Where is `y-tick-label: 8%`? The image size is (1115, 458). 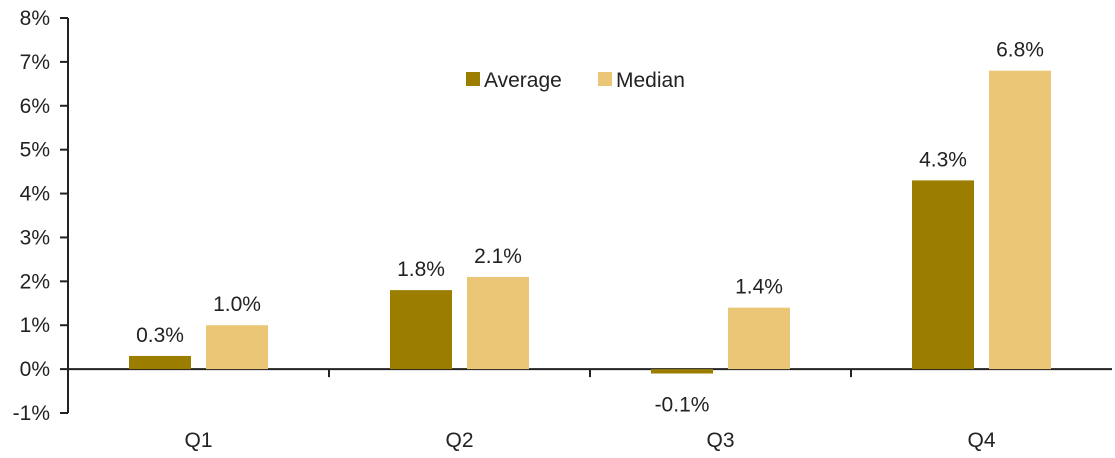 y-tick-label: 8% is located at coordinates (35, 18).